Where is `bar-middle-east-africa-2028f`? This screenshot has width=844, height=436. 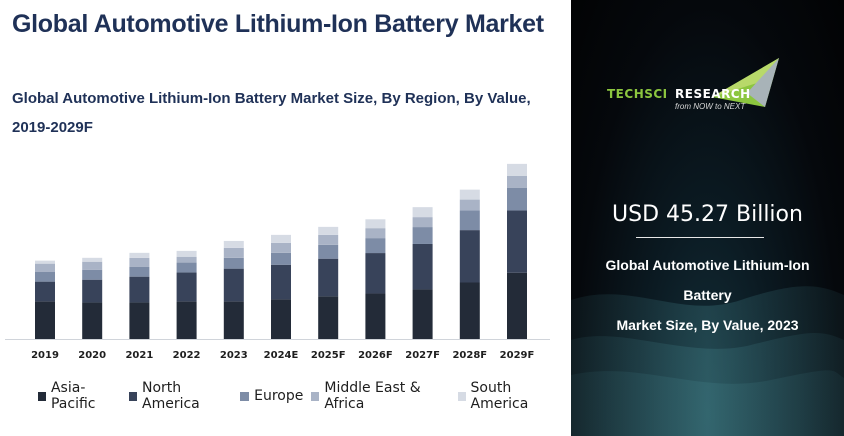
bar-middle-east-africa-2028f is located at coordinates (469, 205).